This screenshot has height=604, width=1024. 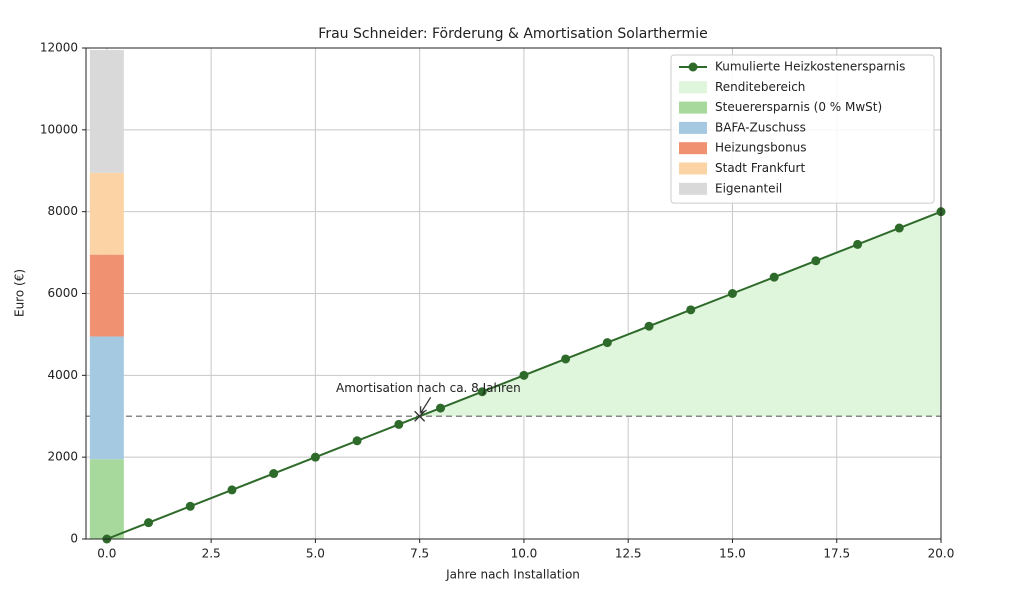 I want to click on x-tick-label: 17.5, so click(x=836, y=554).